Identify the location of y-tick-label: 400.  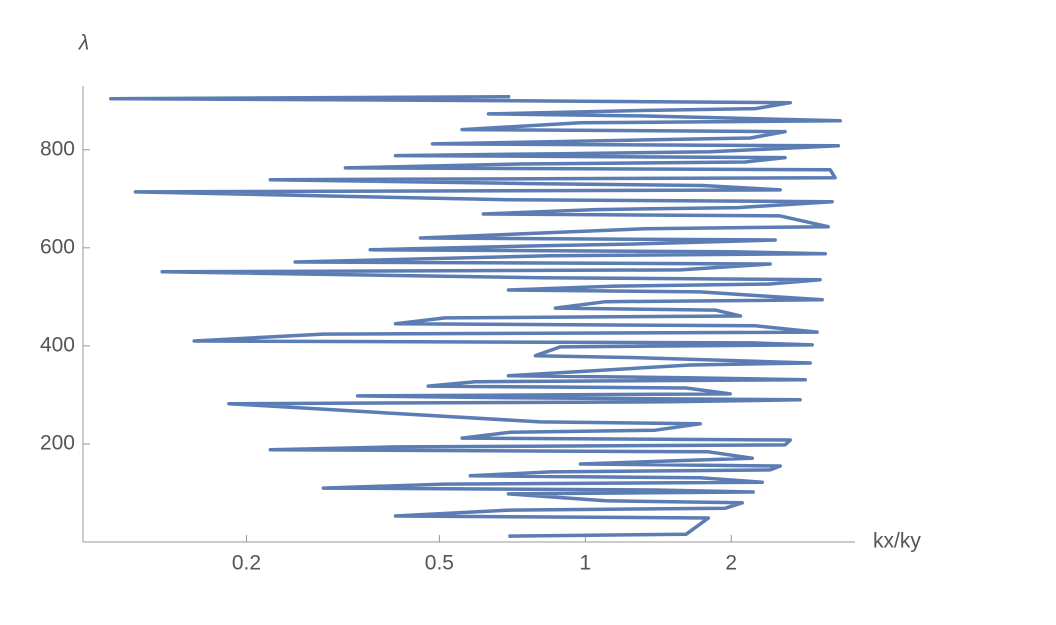
(57, 344).